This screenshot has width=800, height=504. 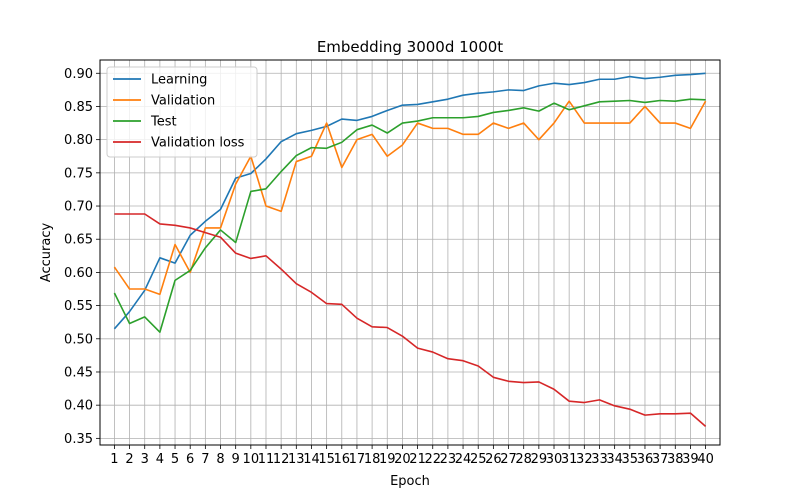 I want to click on x-tick-label: 30, so click(x=554, y=459).